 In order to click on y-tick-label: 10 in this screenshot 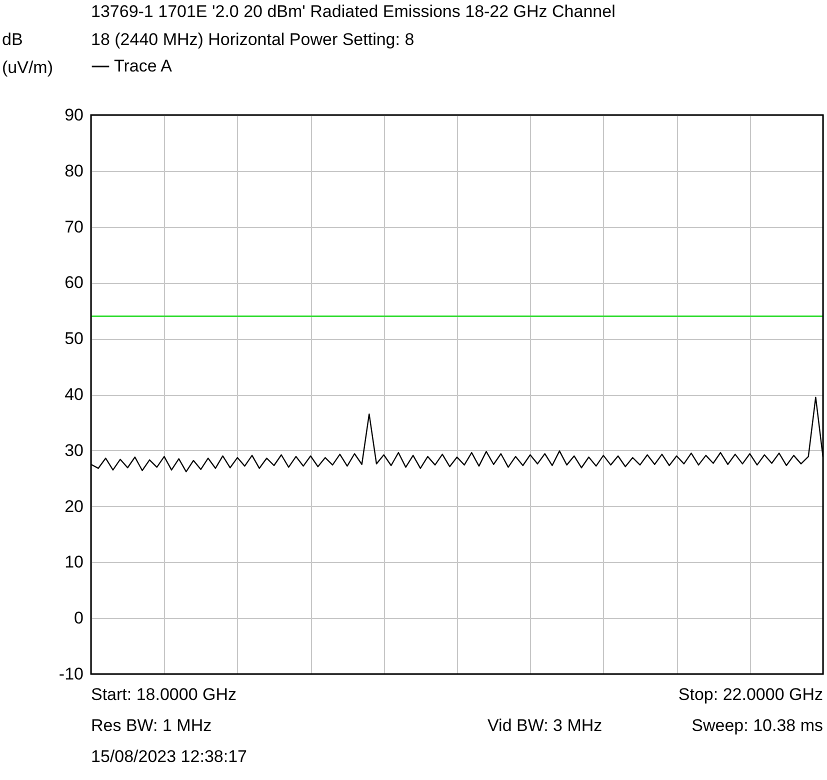, I will do `click(74, 562)`.